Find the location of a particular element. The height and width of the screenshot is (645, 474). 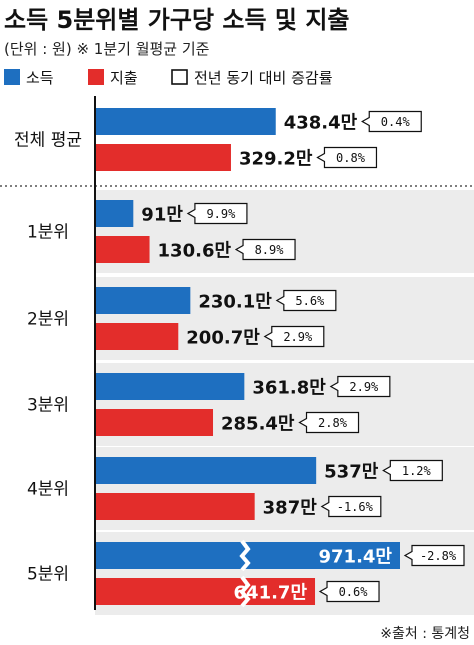

spending-change-label: 2.8% is located at coordinates (333, 423).